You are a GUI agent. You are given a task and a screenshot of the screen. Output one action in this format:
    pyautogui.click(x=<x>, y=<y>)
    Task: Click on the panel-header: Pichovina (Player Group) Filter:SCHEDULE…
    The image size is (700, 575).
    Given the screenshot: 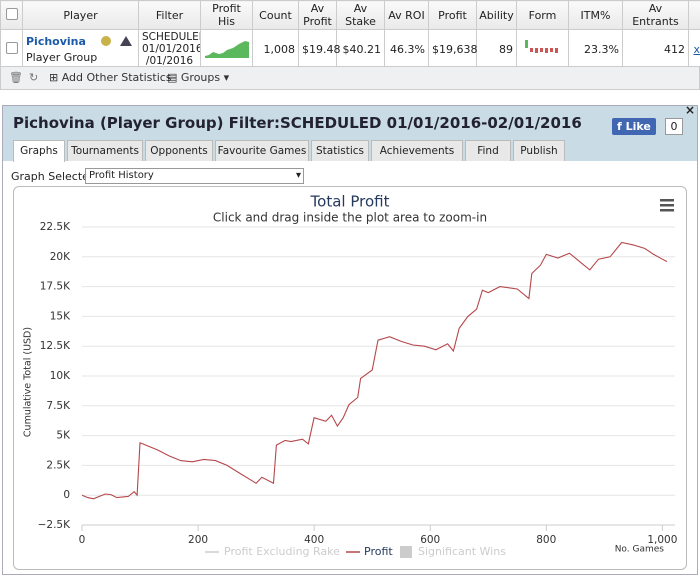 What is the action you would take?
    pyautogui.click(x=350, y=132)
    